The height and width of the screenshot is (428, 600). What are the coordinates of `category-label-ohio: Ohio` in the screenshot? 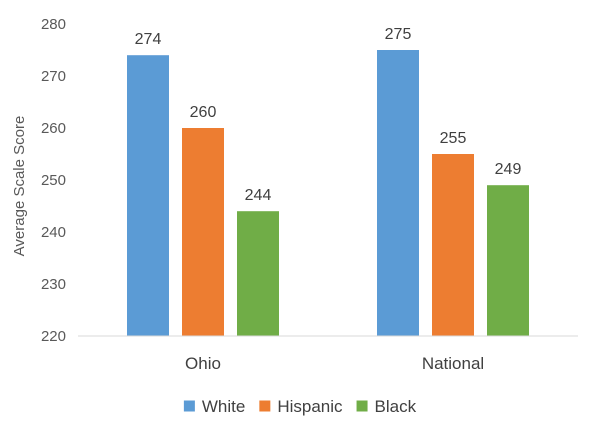 It's located at (203, 363).